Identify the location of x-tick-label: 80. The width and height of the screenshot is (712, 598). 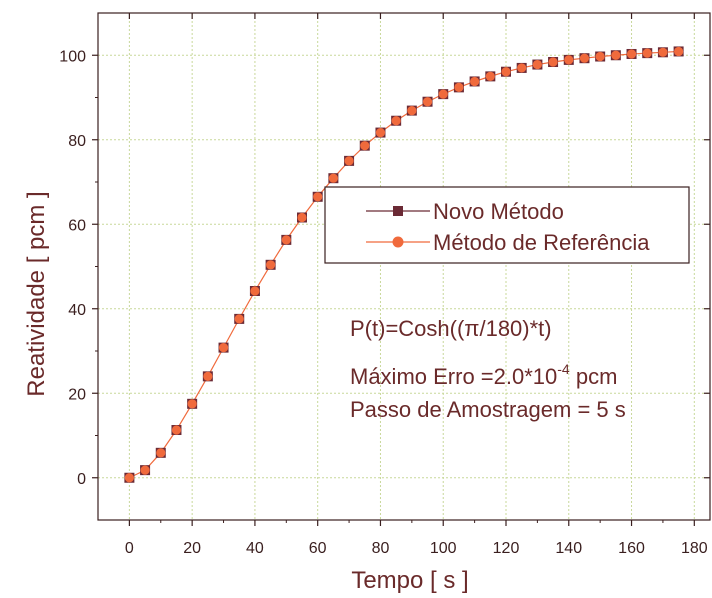
(381, 548).